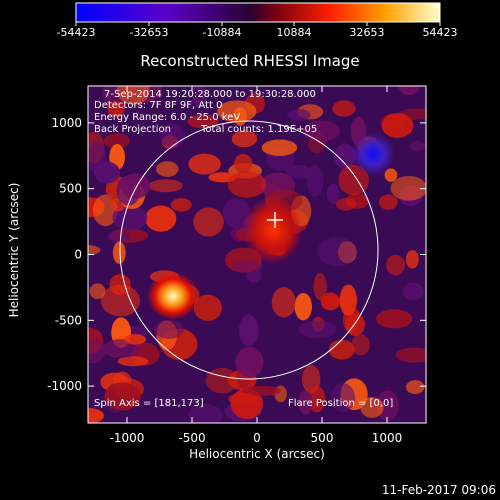 This screenshot has width=500, height=500. Describe the element at coordinates (275, 220) in the screenshot. I see `flare-crosshair` at that location.